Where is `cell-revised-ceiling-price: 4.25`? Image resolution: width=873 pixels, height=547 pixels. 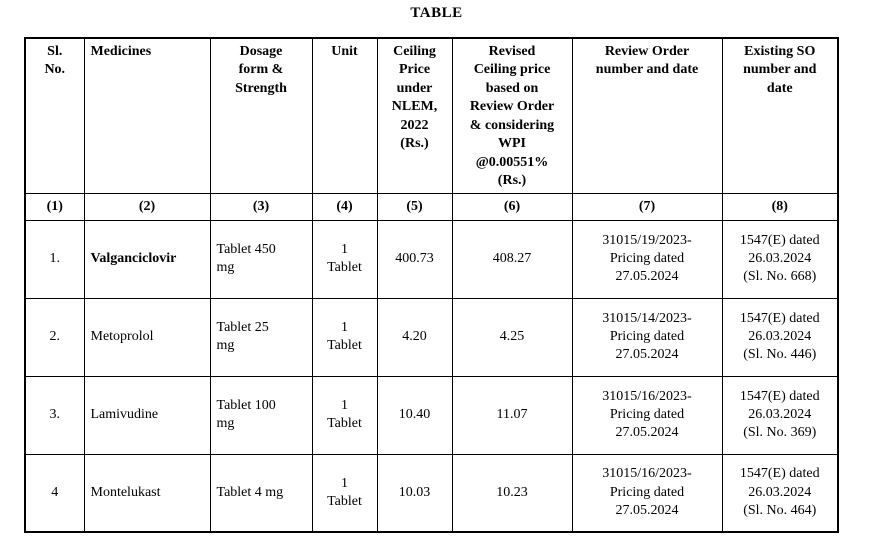 cell-revised-ceiling-price: 4.25 is located at coordinates (512, 337).